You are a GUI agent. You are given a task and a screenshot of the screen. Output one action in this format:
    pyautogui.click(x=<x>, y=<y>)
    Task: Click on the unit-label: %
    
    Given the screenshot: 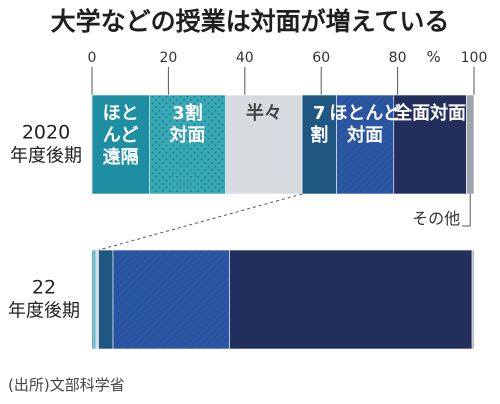 What is the action you would take?
    pyautogui.click(x=433, y=57)
    